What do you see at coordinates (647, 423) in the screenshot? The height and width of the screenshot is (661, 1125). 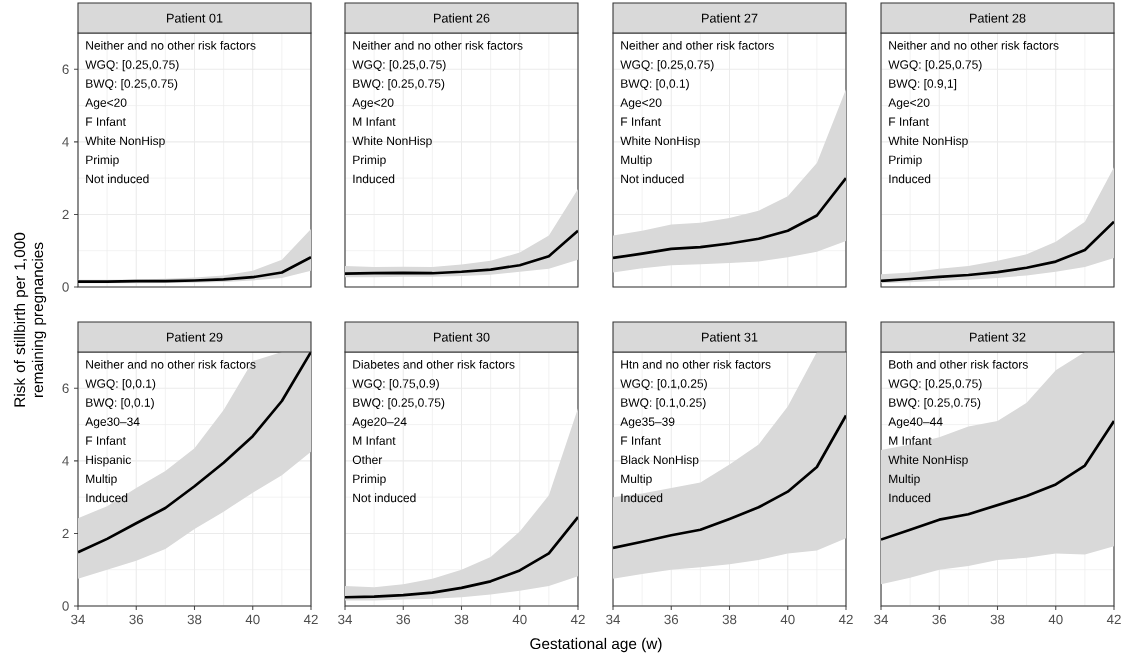 I see `annotation: Age35–39` at bounding box center [647, 423].